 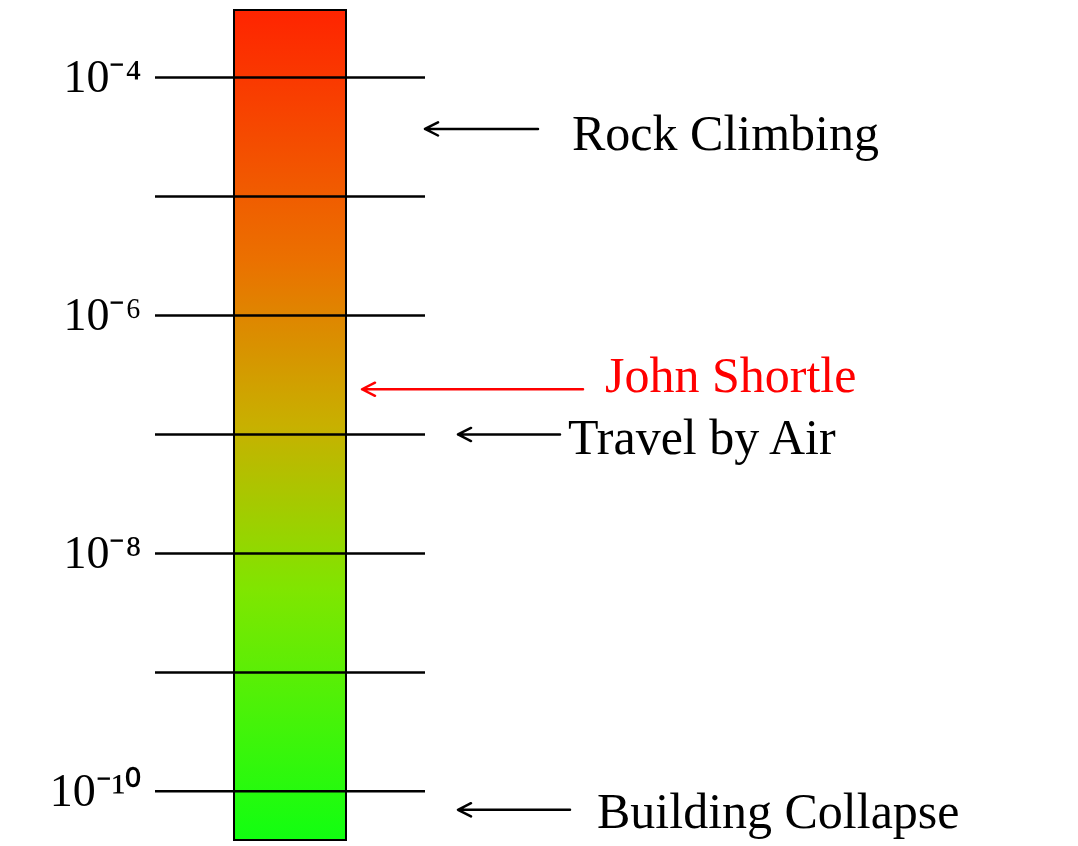 I want to click on y-tick-label: 10⁻⁸, so click(x=102, y=552).